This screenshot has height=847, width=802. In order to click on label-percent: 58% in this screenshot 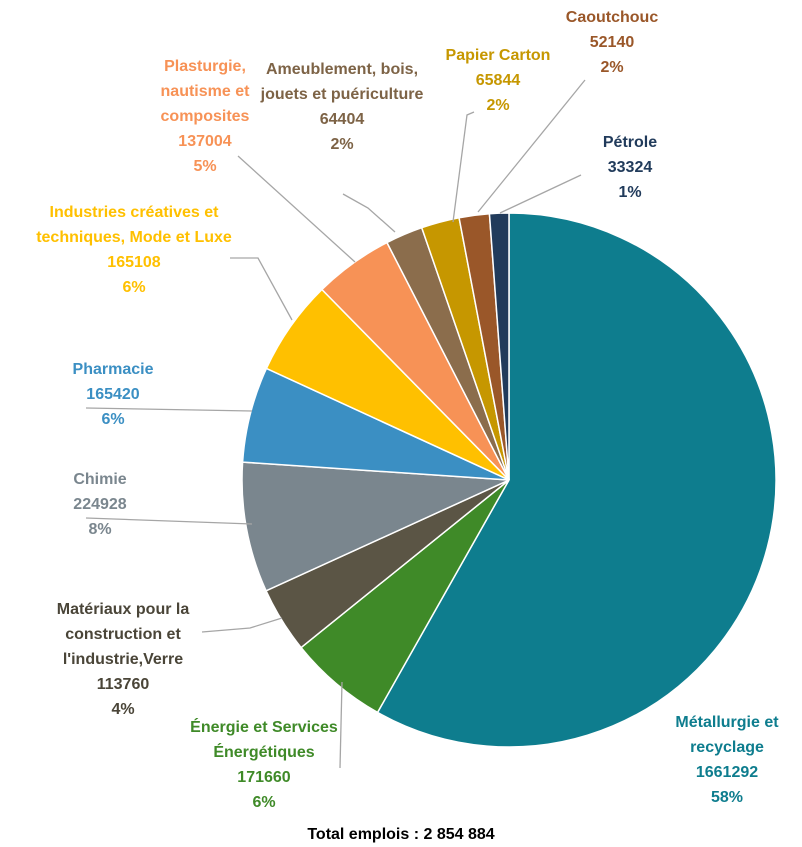, I will do `click(727, 797)`.